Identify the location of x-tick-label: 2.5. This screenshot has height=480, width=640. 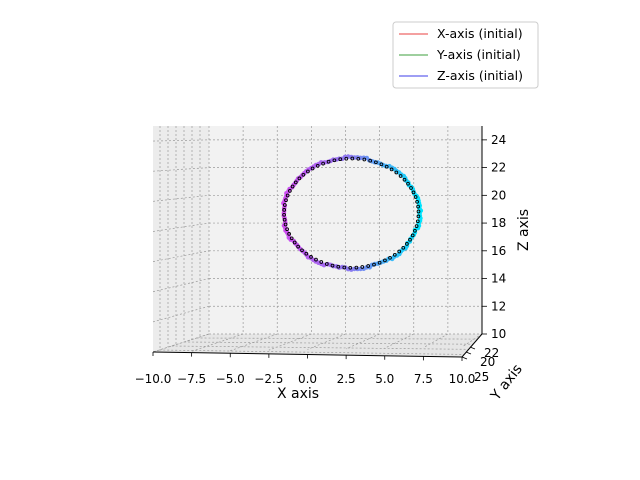
(346, 379).